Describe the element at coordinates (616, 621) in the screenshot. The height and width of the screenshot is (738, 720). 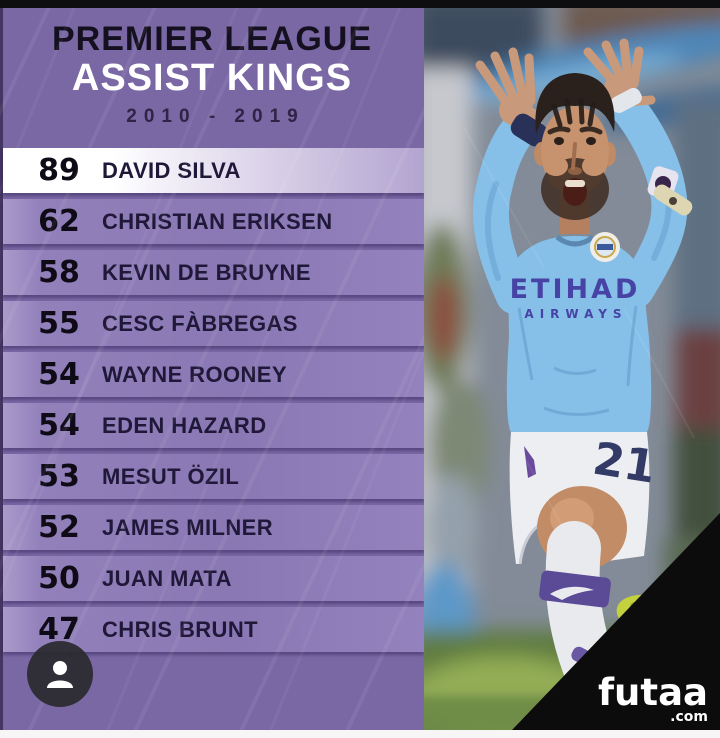
I see `futaa-logo: futaa .com` at that location.